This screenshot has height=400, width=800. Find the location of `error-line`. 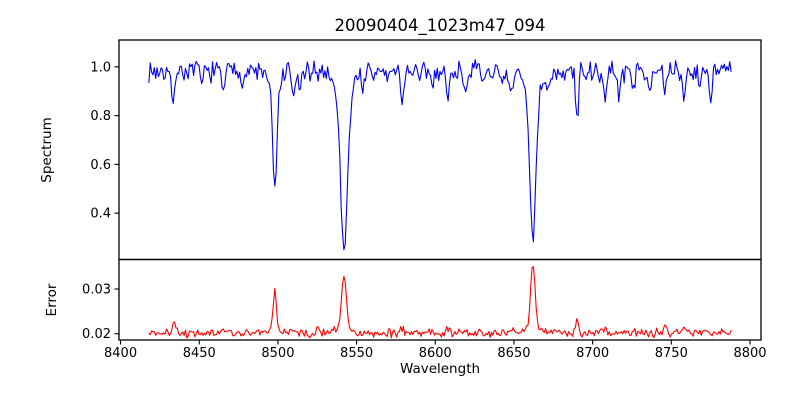

error-line is located at coordinates (440, 302).